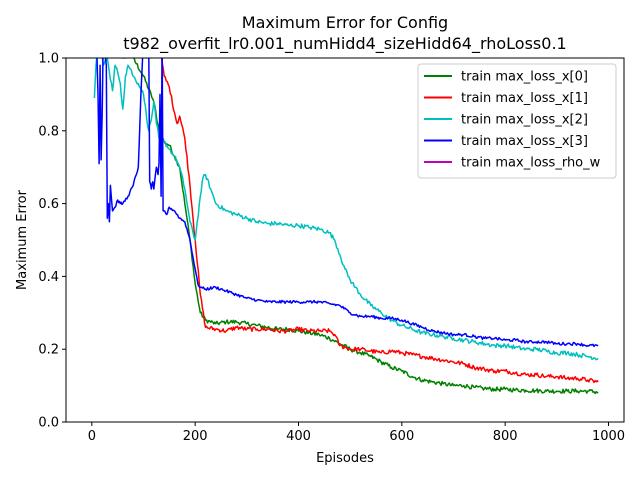  I want to click on legend-label: train max_loss_x[1], so click(524, 98).